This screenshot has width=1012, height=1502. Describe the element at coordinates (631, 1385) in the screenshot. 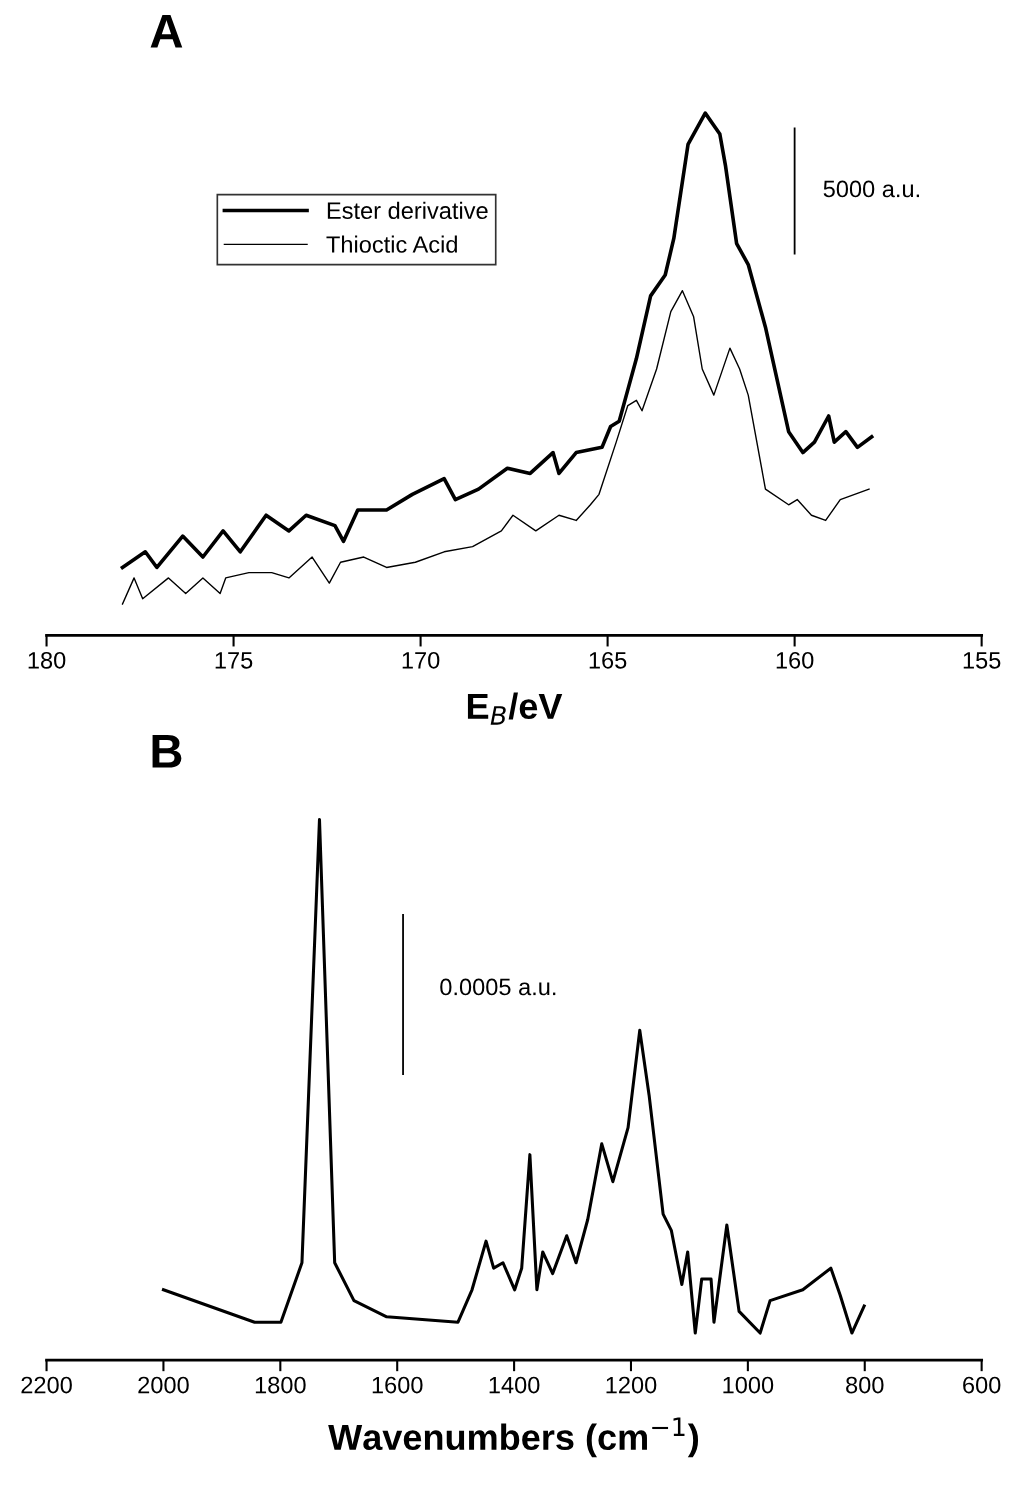

I see `x-tick-label: 1200` at that location.